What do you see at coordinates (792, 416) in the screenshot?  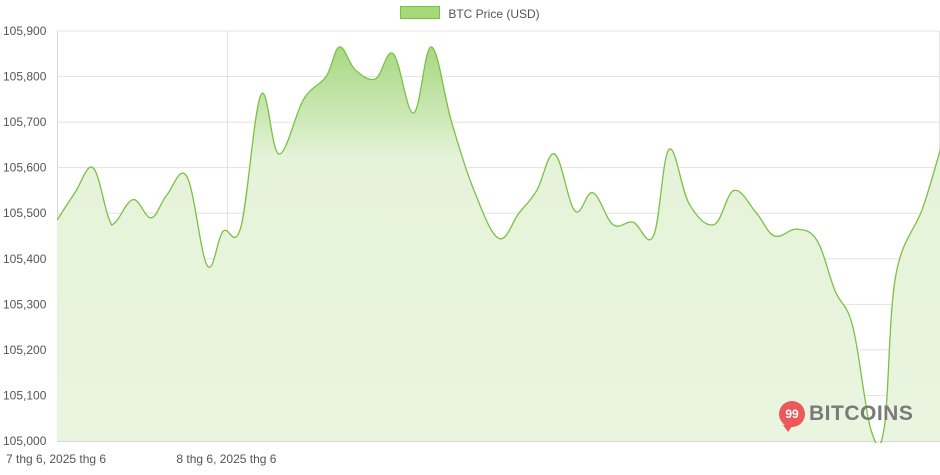 I see `99bitcoins-badge-icon: 99` at bounding box center [792, 416].